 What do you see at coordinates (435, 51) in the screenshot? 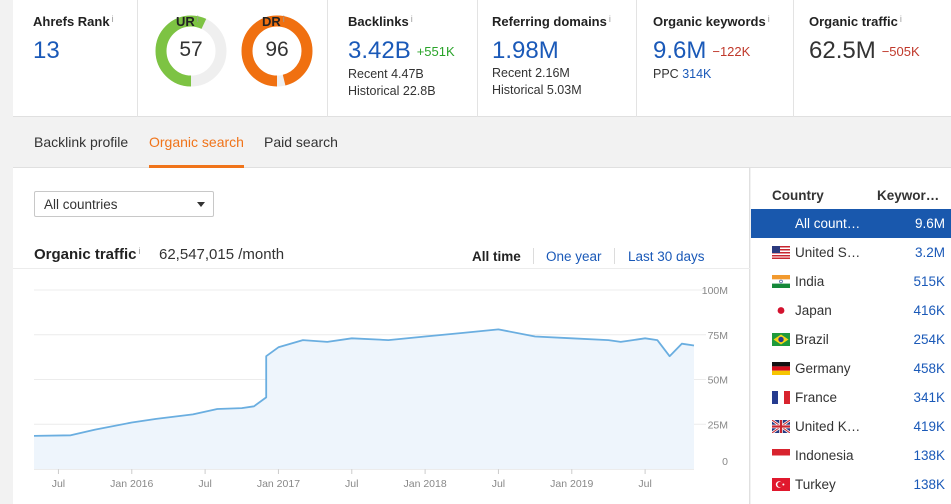
I see `backlinks-delta: +551K` at bounding box center [435, 51].